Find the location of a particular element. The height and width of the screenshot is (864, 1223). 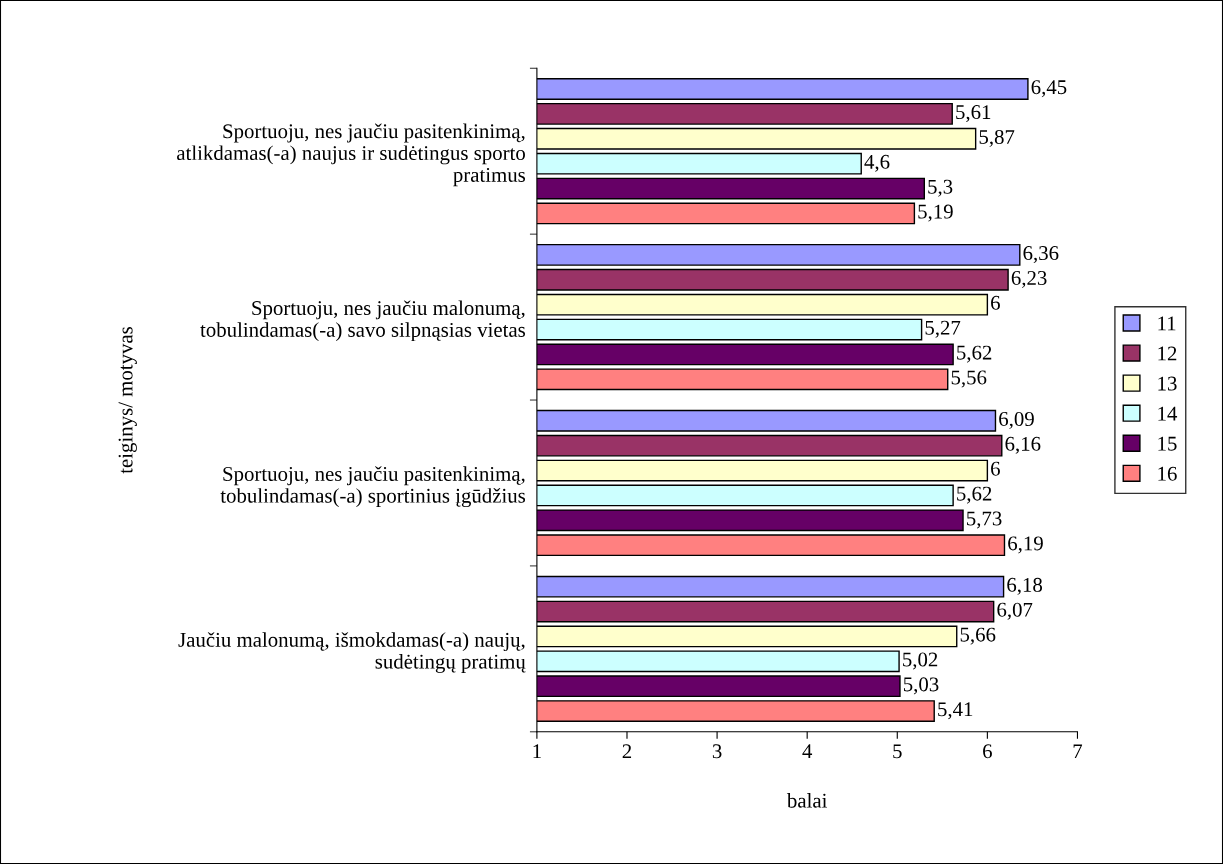

x-tick-label: 6 is located at coordinates (987, 751).